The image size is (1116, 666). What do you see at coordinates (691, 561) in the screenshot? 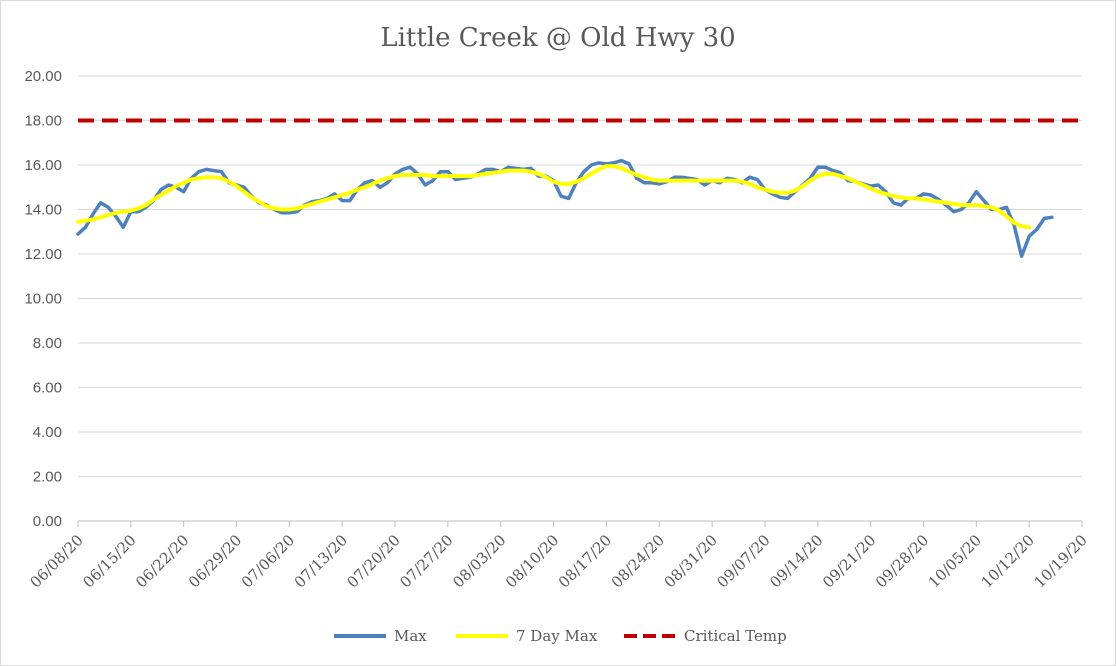
I see `x-tick-label: 08/31/20` at bounding box center [691, 561].